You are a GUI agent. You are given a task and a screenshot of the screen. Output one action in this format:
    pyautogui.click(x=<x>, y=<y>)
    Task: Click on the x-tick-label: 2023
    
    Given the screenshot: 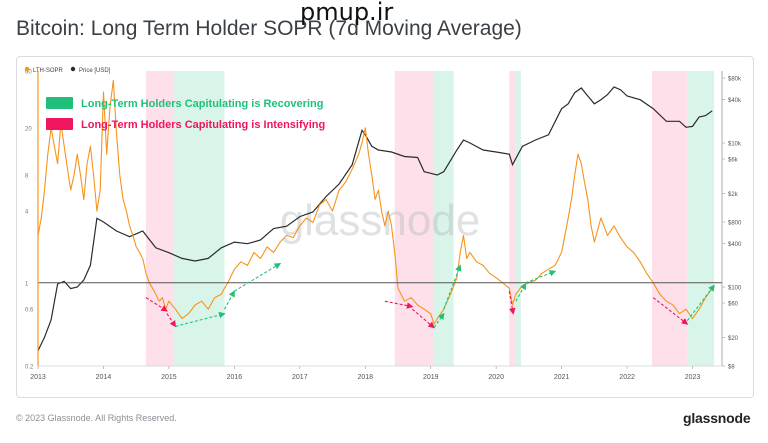 What is the action you would take?
    pyautogui.click(x=693, y=377)
    